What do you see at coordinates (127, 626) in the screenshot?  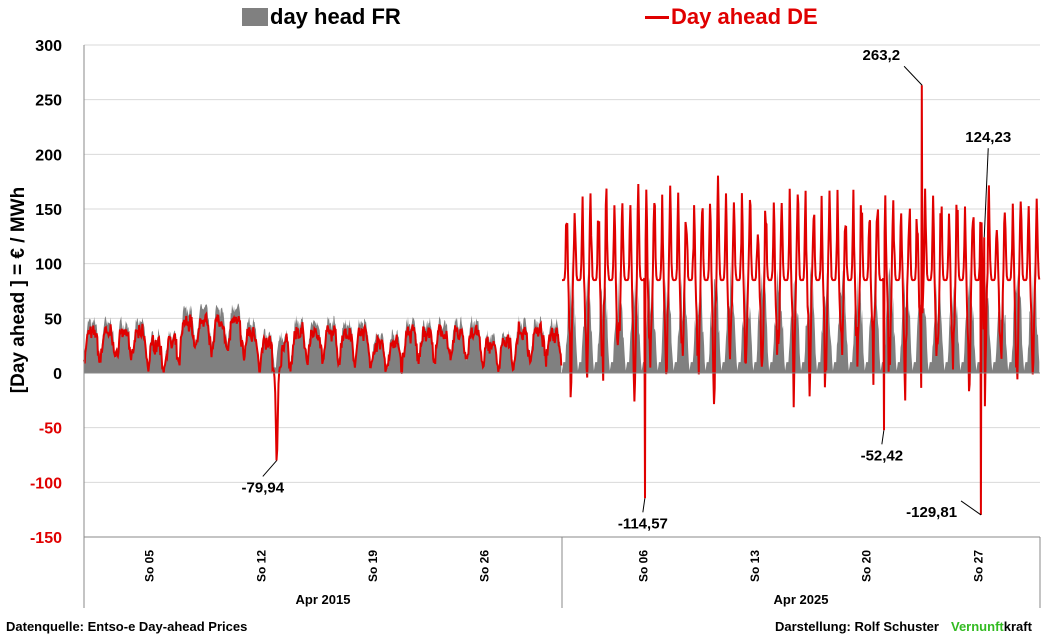 I see `data-source: Datenquelle: Entso-e Day-ahead Prices` at bounding box center [127, 626].